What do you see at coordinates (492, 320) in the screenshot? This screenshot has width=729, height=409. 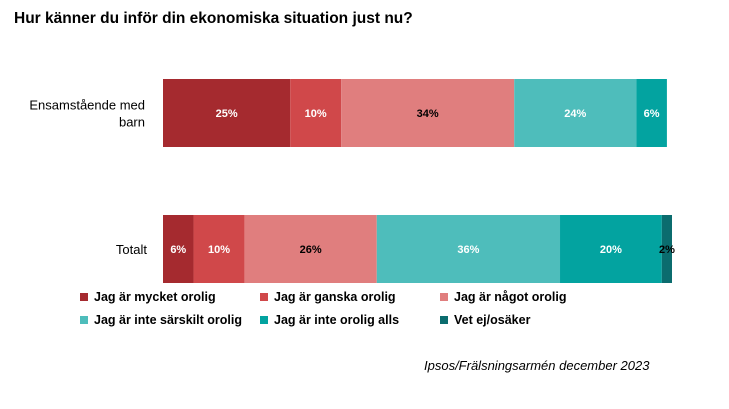 I see `legend-label: Vet ej/osäker` at bounding box center [492, 320].